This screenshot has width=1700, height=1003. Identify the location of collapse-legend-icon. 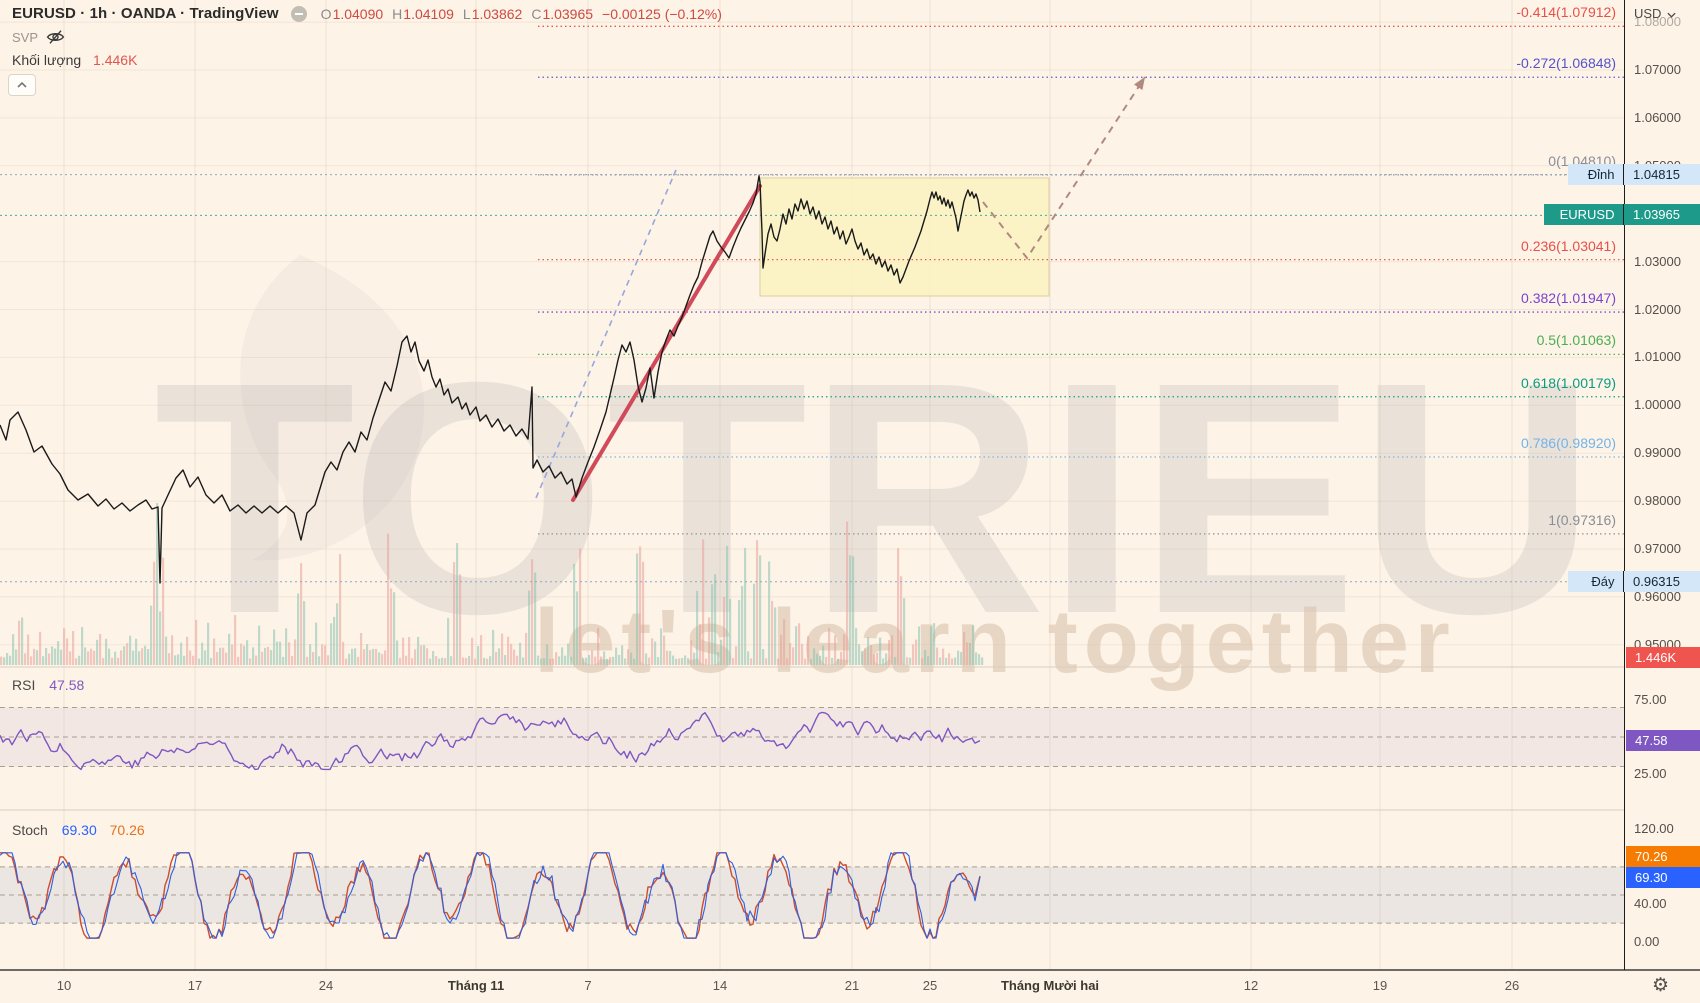
(298, 13).